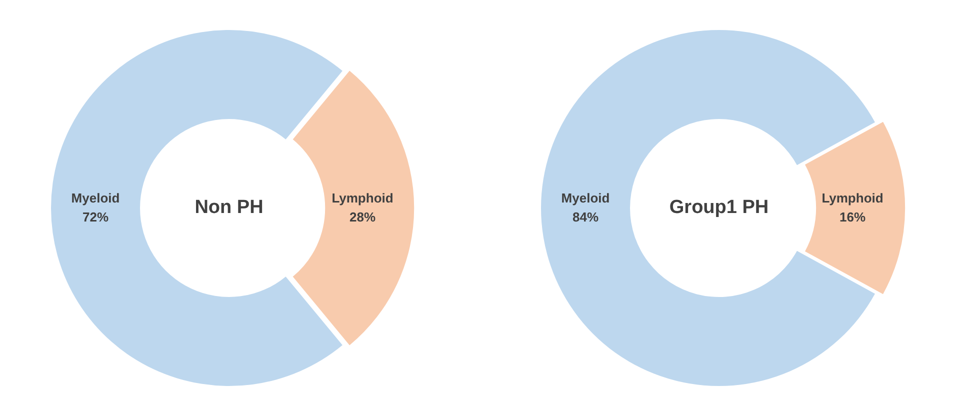 The height and width of the screenshot is (415, 977). What do you see at coordinates (95, 217) in the screenshot?
I see `data-label: 72%` at bounding box center [95, 217].